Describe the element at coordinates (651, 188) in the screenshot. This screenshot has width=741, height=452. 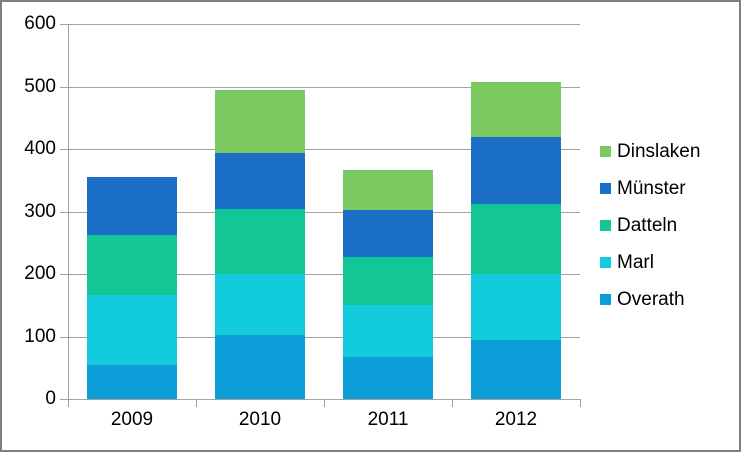
I see `legend-label: Münster` at that location.